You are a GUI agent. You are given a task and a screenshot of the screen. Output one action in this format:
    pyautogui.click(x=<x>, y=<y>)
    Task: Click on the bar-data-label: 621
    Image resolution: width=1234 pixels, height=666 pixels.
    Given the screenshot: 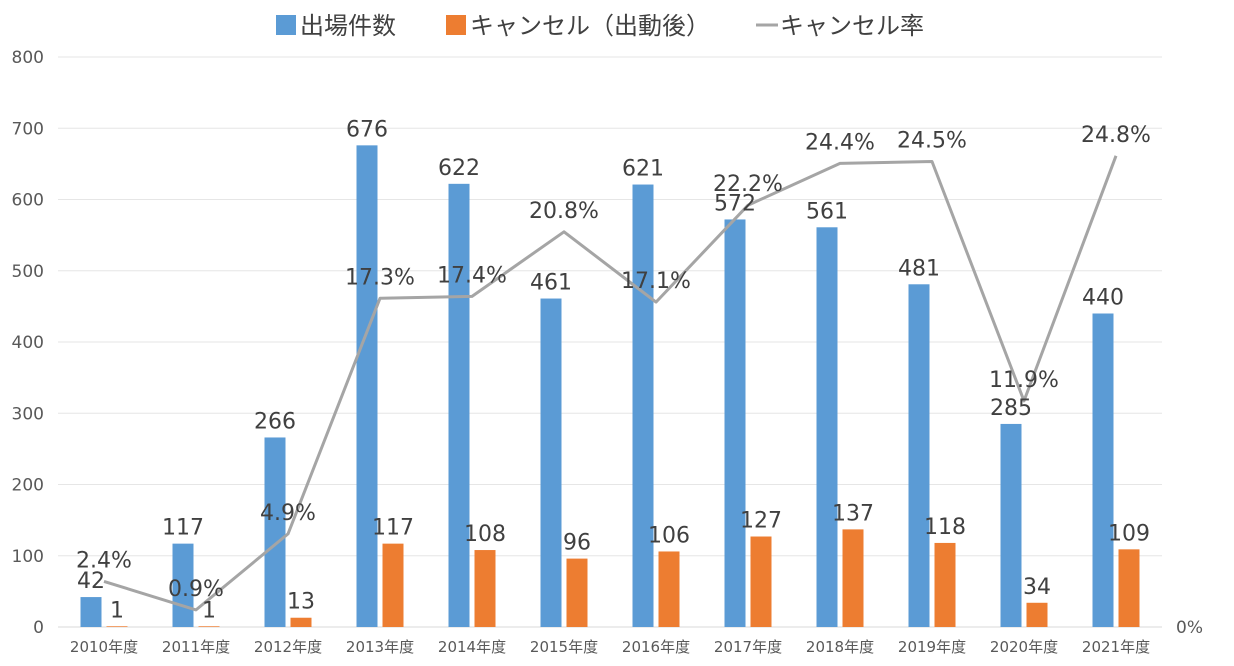 What is the action you would take?
    pyautogui.click(x=643, y=169)
    